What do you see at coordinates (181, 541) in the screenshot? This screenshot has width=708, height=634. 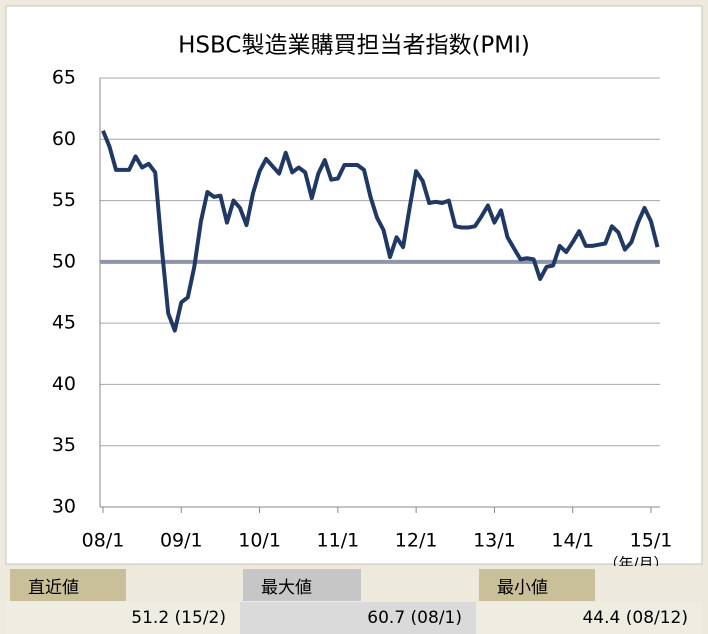 I see `x-tick-label: 09/1` at bounding box center [181, 541].